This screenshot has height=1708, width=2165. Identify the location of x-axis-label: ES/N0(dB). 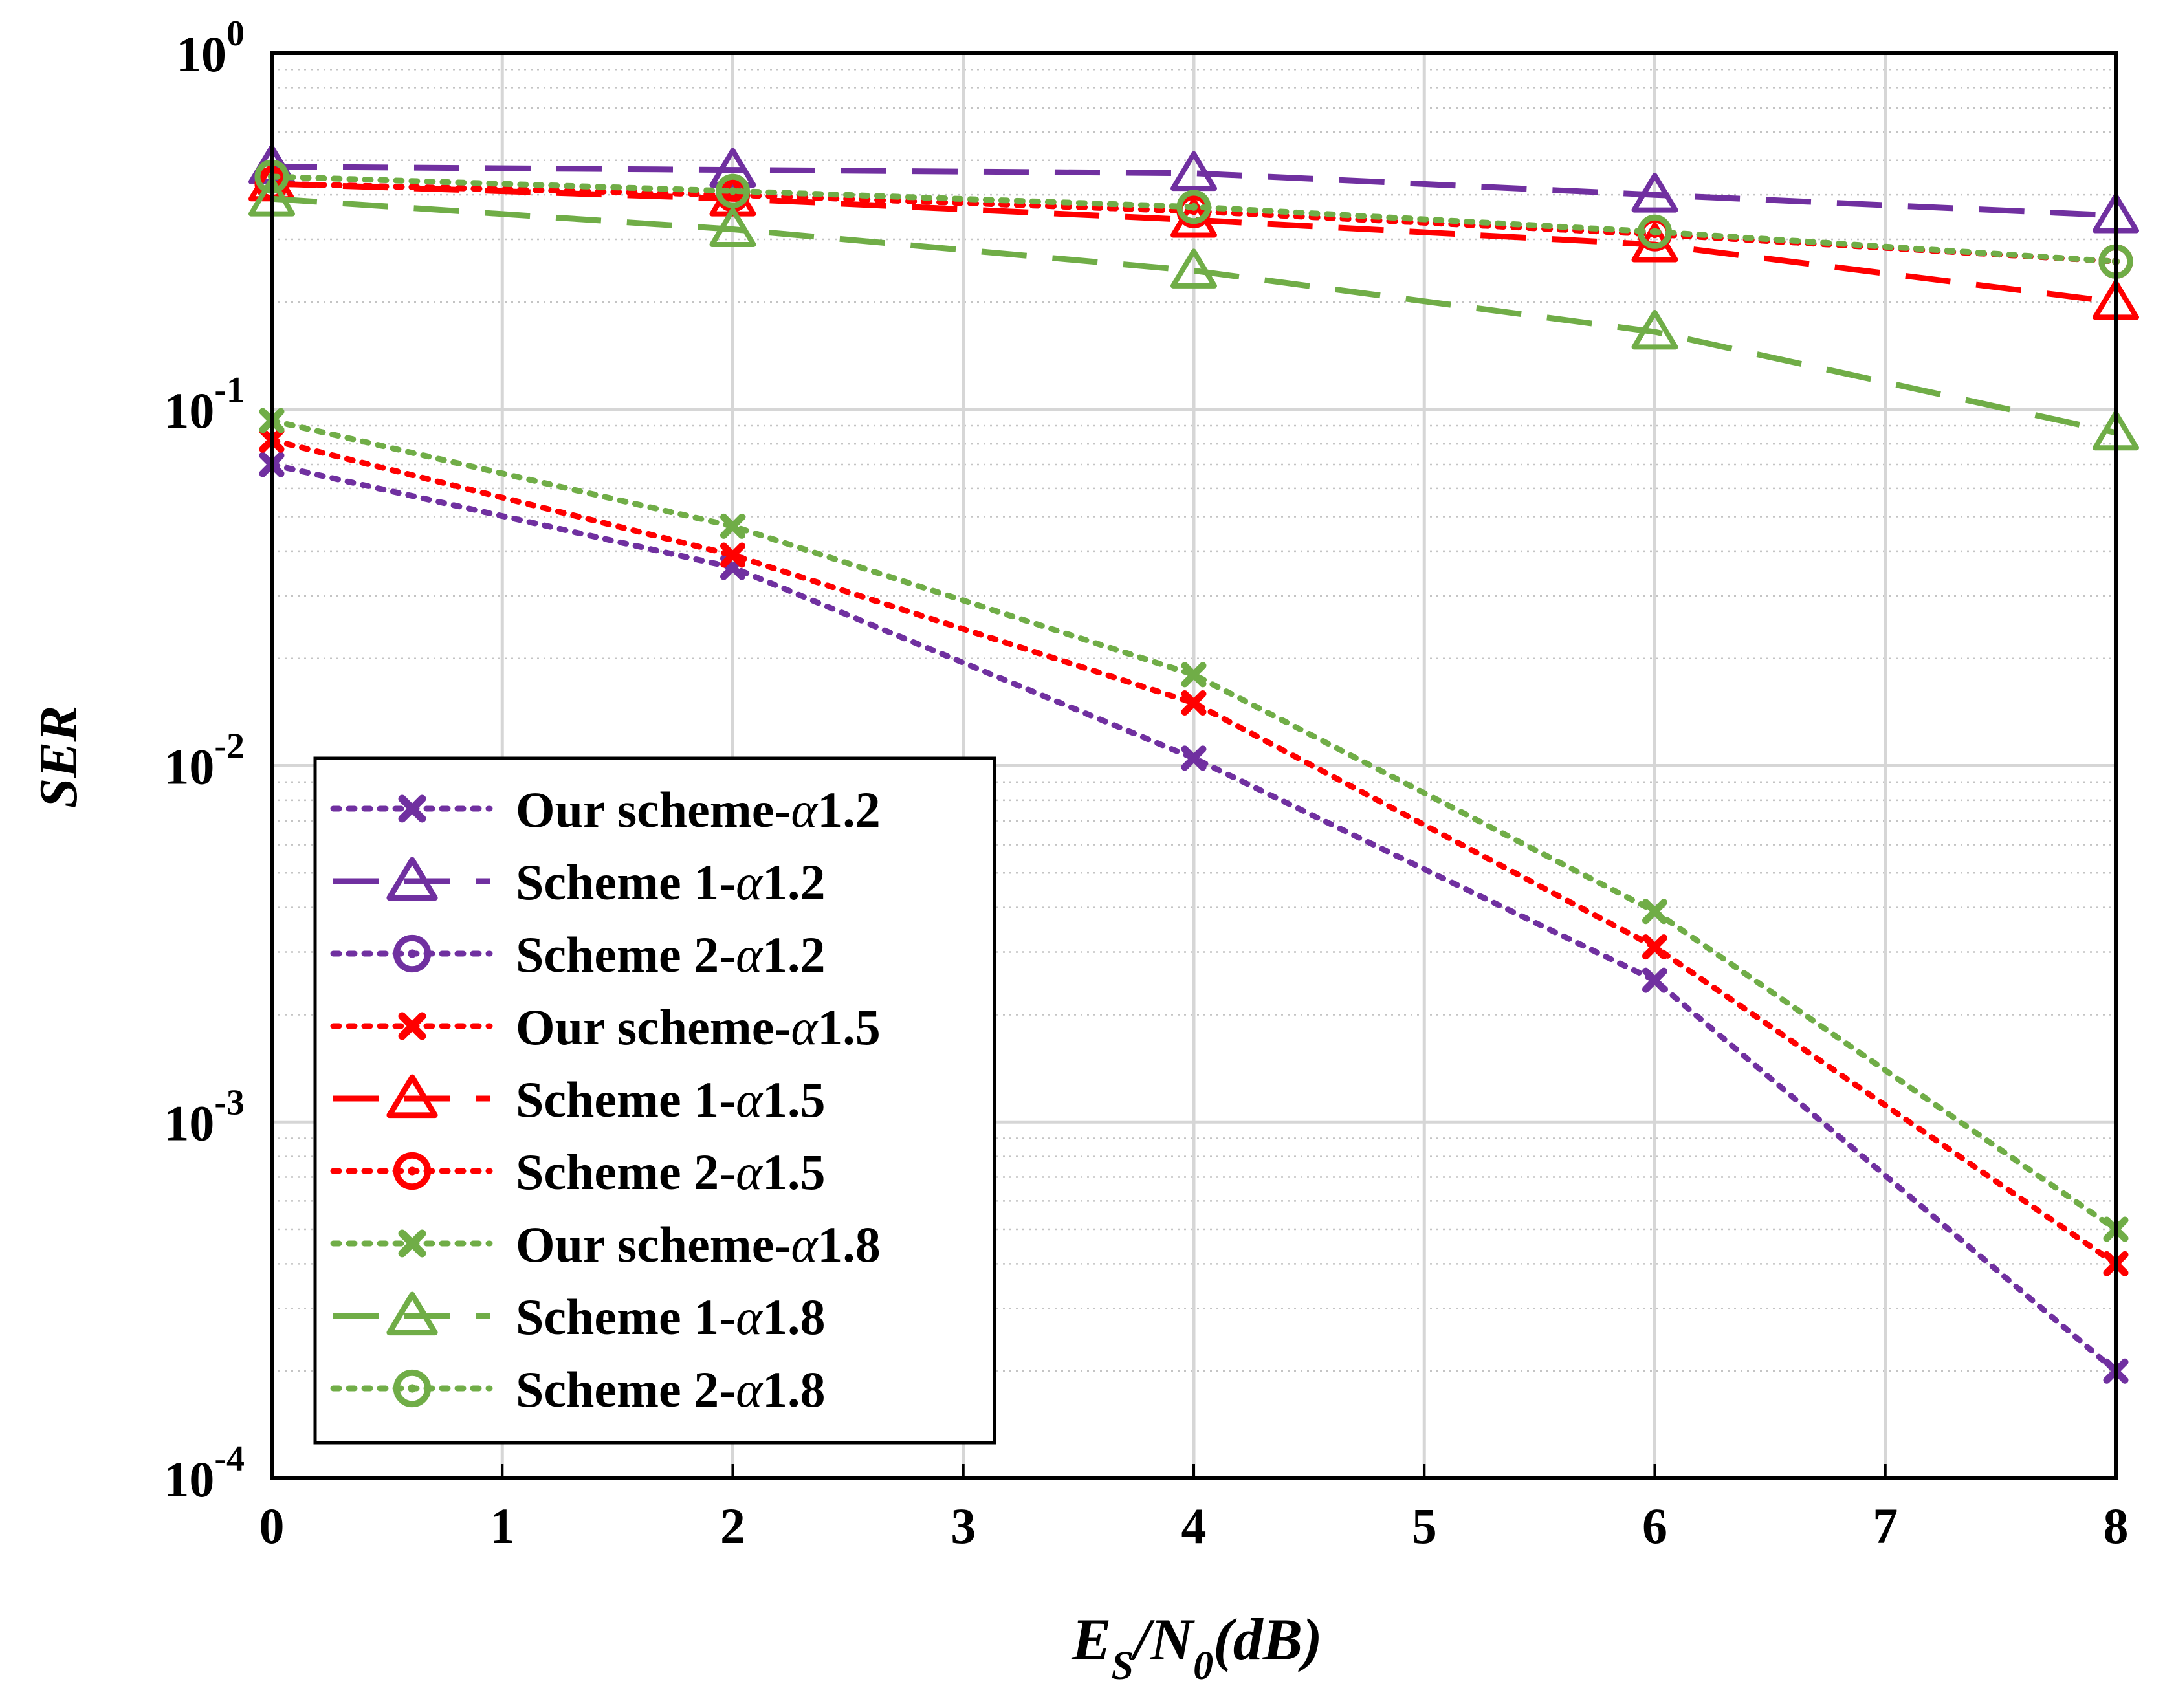
(1197, 1647).